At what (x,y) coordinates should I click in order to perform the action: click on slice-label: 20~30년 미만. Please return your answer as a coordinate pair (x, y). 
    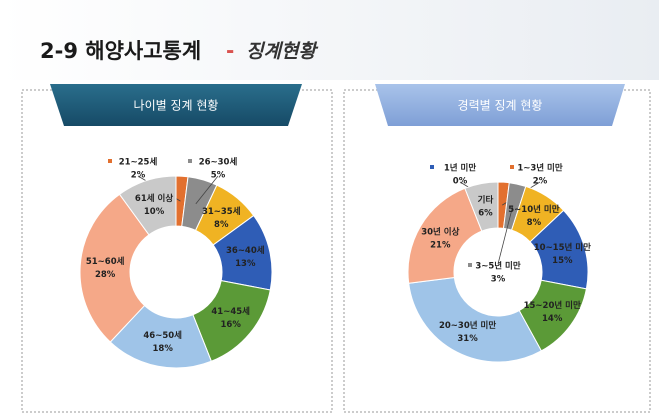
    Looking at the image, I should click on (467, 325).